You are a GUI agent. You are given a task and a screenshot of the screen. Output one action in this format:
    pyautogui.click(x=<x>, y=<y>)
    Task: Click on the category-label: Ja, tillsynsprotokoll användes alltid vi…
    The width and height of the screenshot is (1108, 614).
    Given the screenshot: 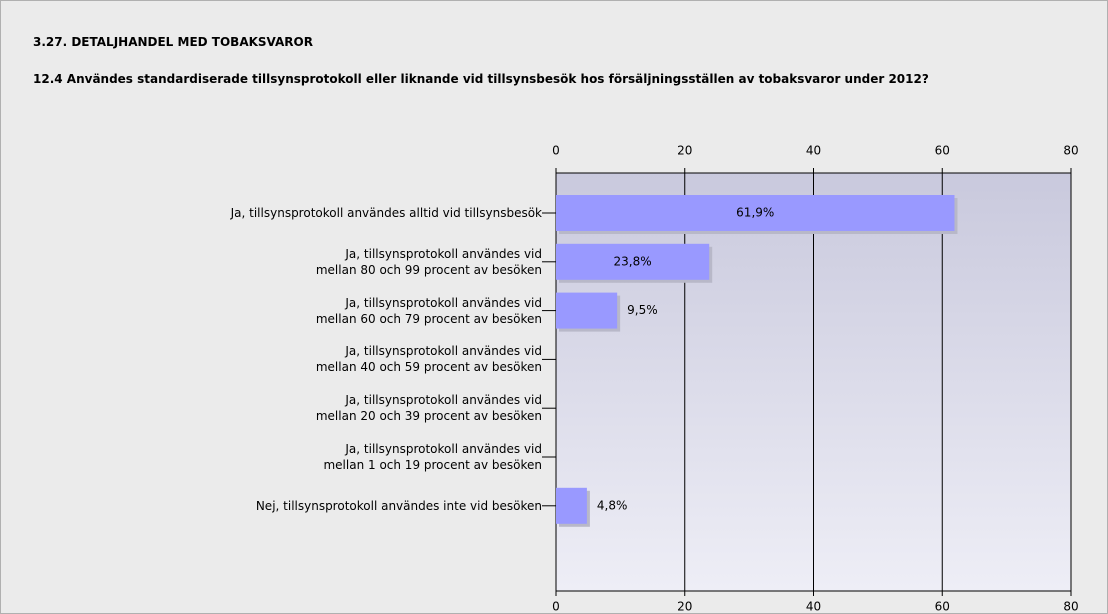 What is the action you would take?
    pyautogui.click(x=386, y=213)
    